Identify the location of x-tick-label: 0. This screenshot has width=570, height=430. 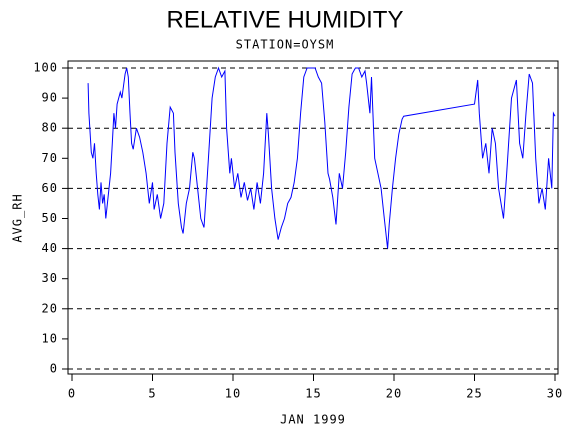
(72, 394).